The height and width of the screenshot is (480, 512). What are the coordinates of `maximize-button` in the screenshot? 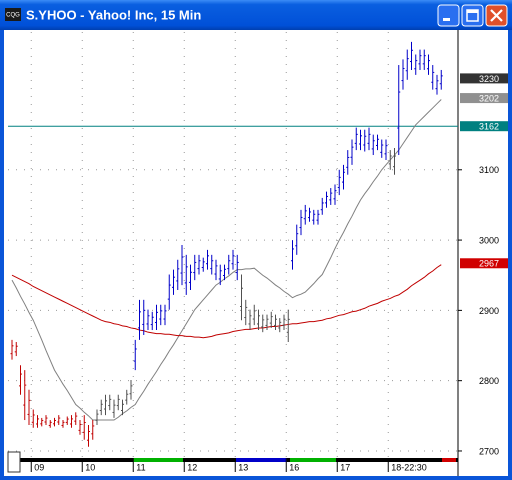 It's located at (472, 15).